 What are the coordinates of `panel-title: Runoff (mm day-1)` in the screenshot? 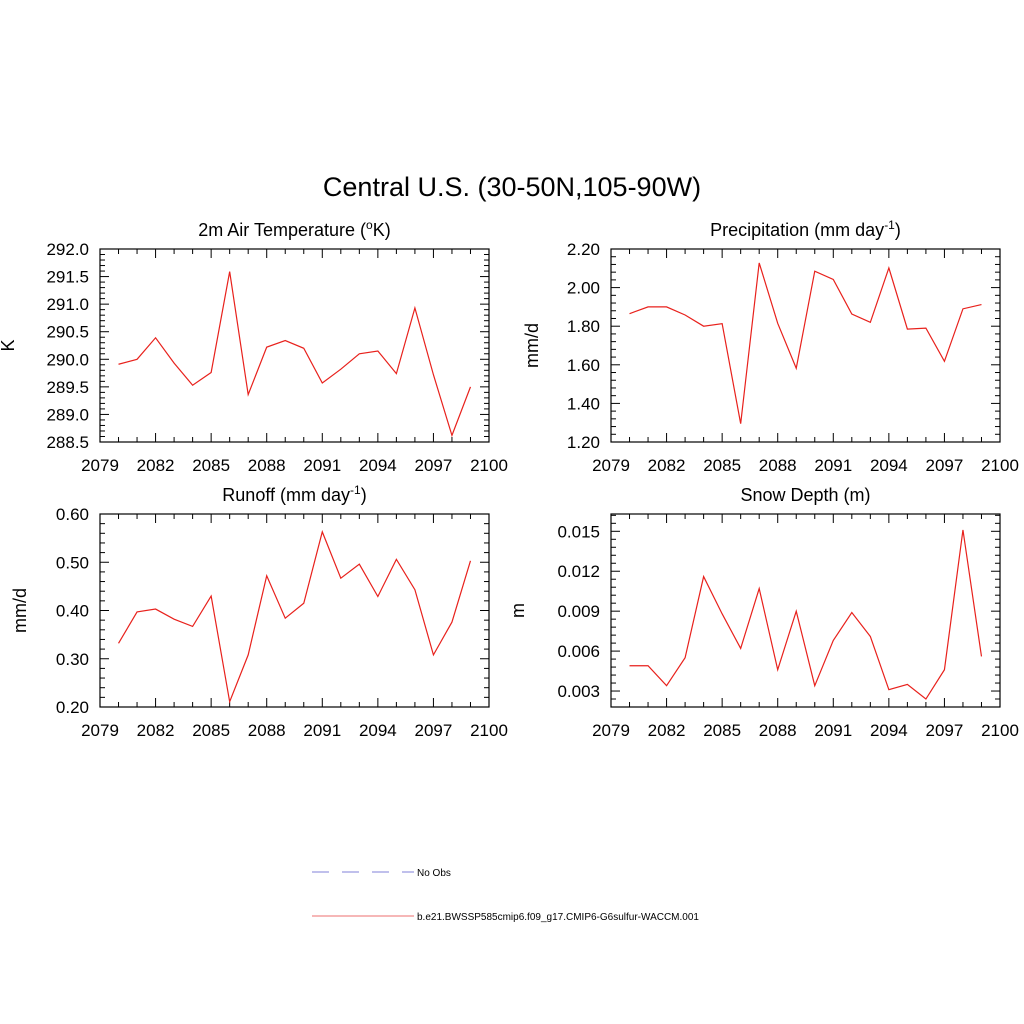 It's located at (294, 494).